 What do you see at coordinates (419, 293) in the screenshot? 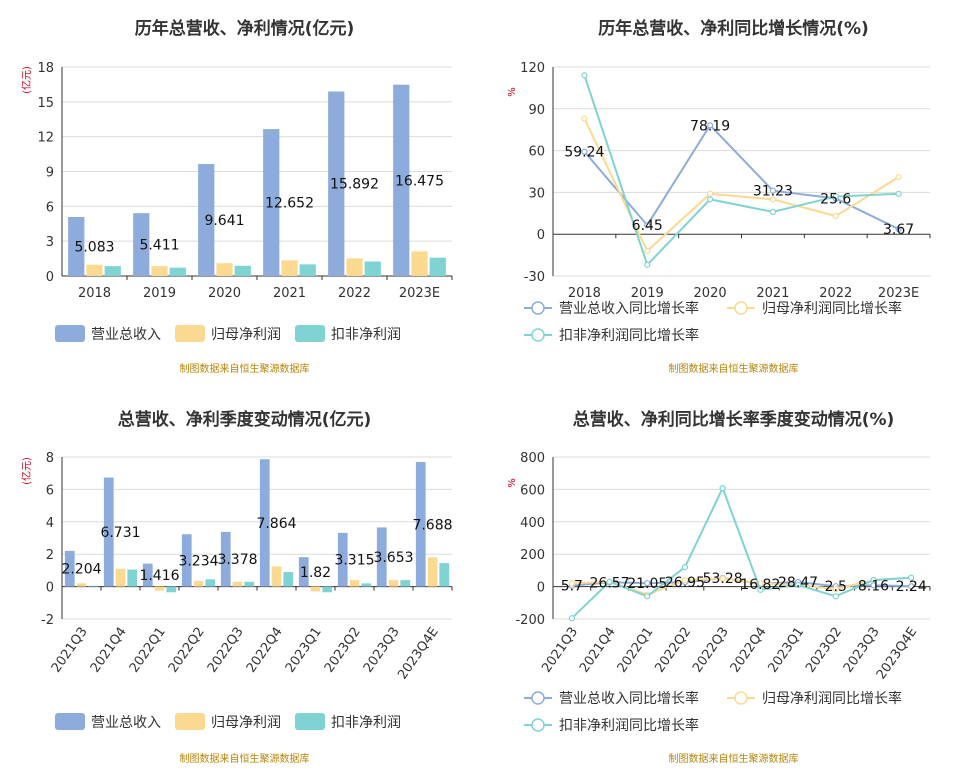
I see `x-tick-label: 2023E` at bounding box center [419, 293].